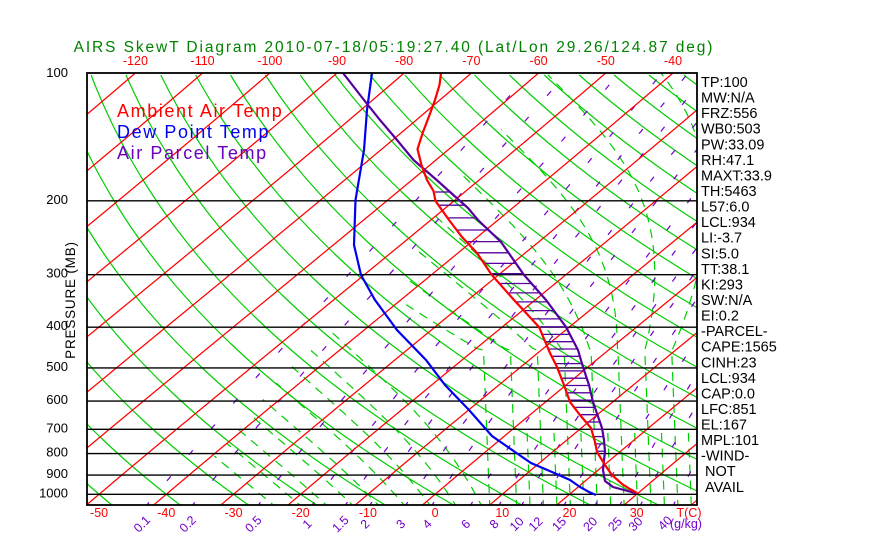 The width and height of the screenshot is (870, 560). I want to click on svg-text: T(C), so click(689, 513).